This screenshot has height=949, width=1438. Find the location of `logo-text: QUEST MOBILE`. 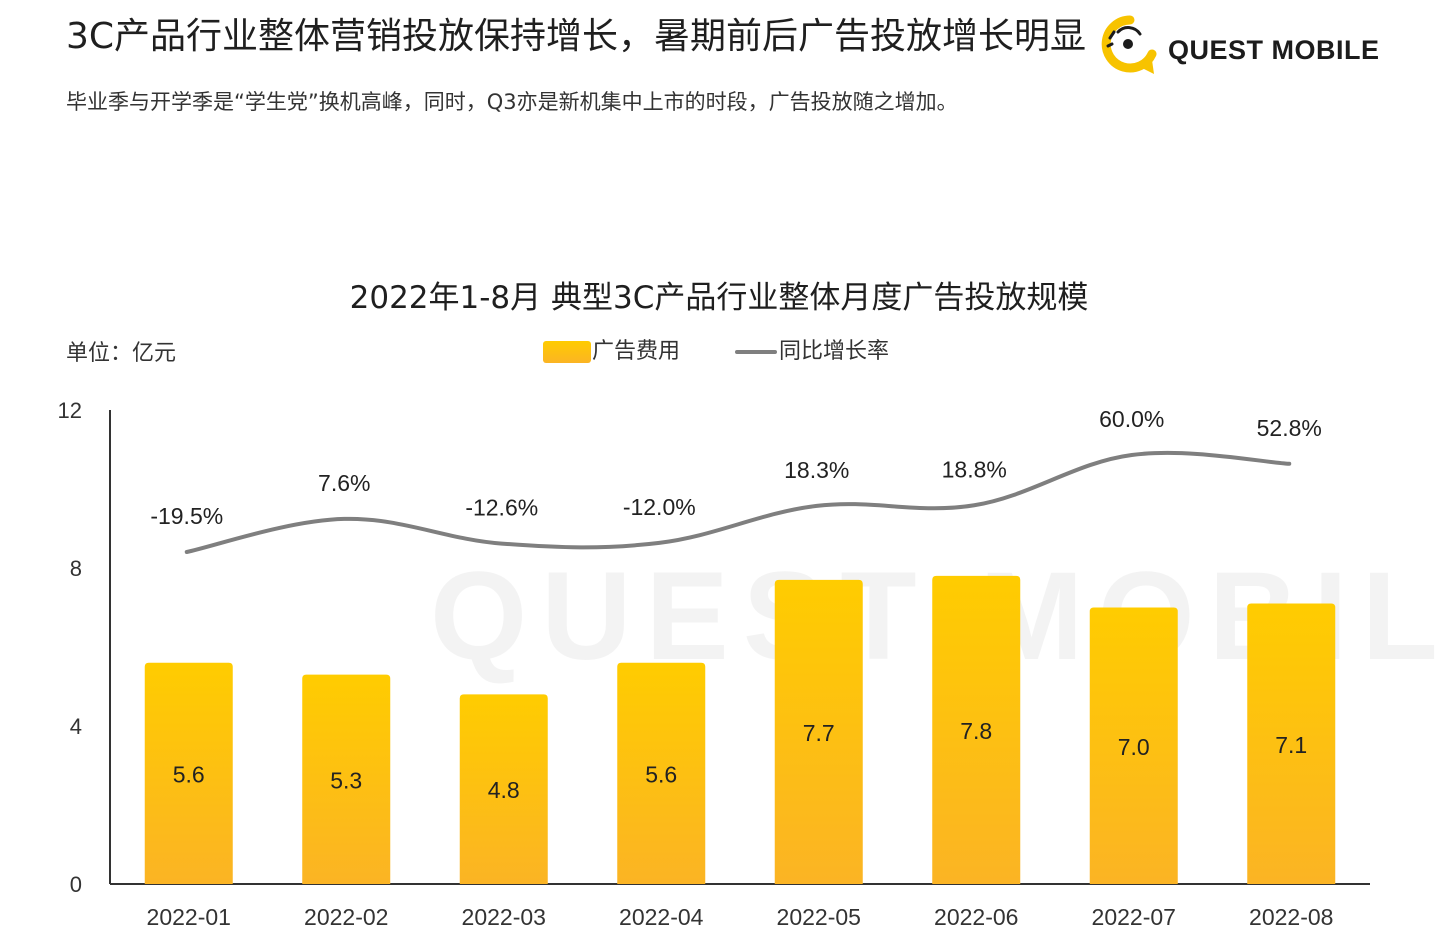

logo-text: QUEST MOBILE is located at coordinates (1274, 50).